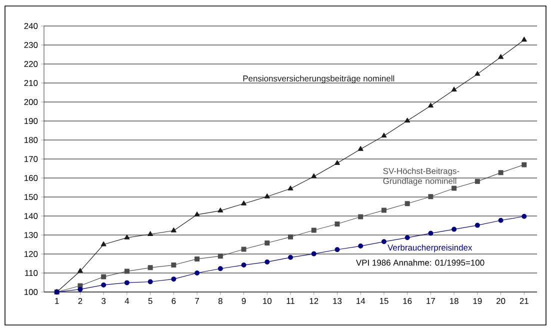  What do you see at coordinates (31, 197) in the screenshot?
I see `y-tick-label: 150` at bounding box center [31, 197].